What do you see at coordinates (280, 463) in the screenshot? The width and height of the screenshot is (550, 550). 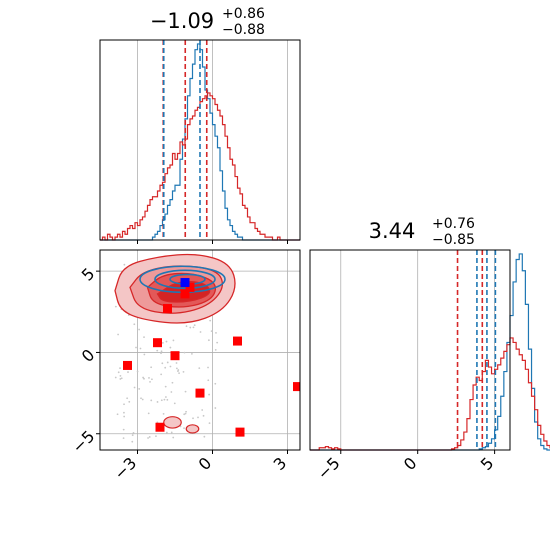 I see `contour-xtick-label-2: 3` at bounding box center [280, 463].